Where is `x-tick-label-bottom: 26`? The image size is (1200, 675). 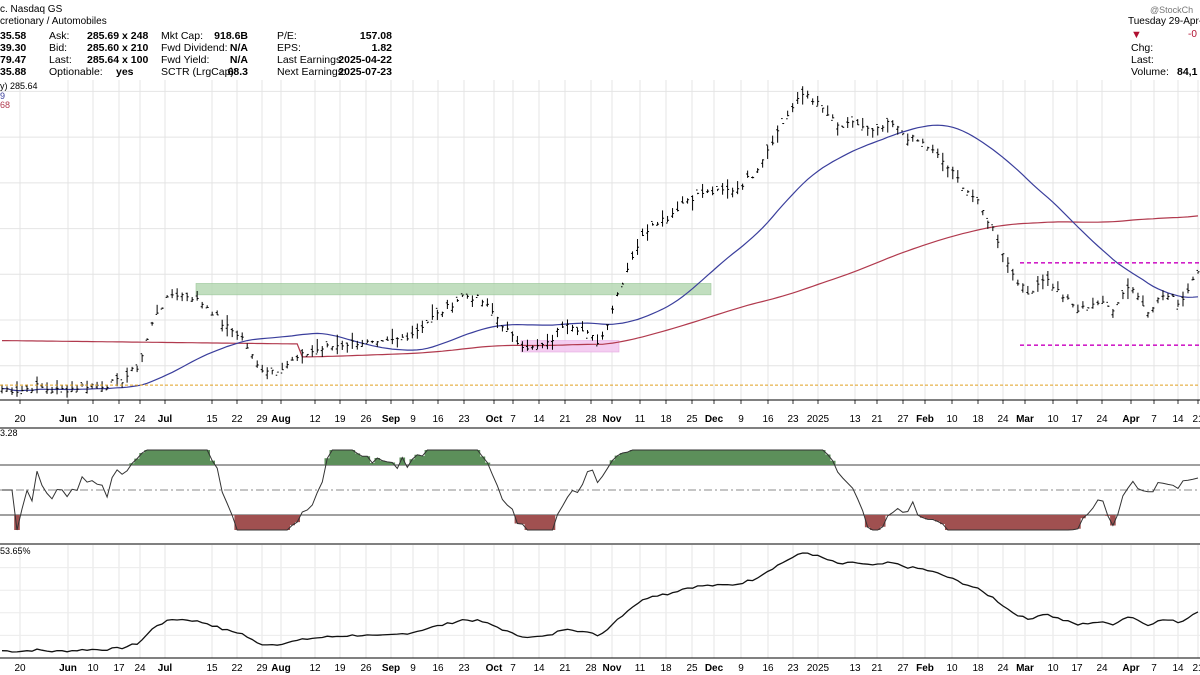 x-tick-label-bottom: 26 is located at coordinates (366, 668).